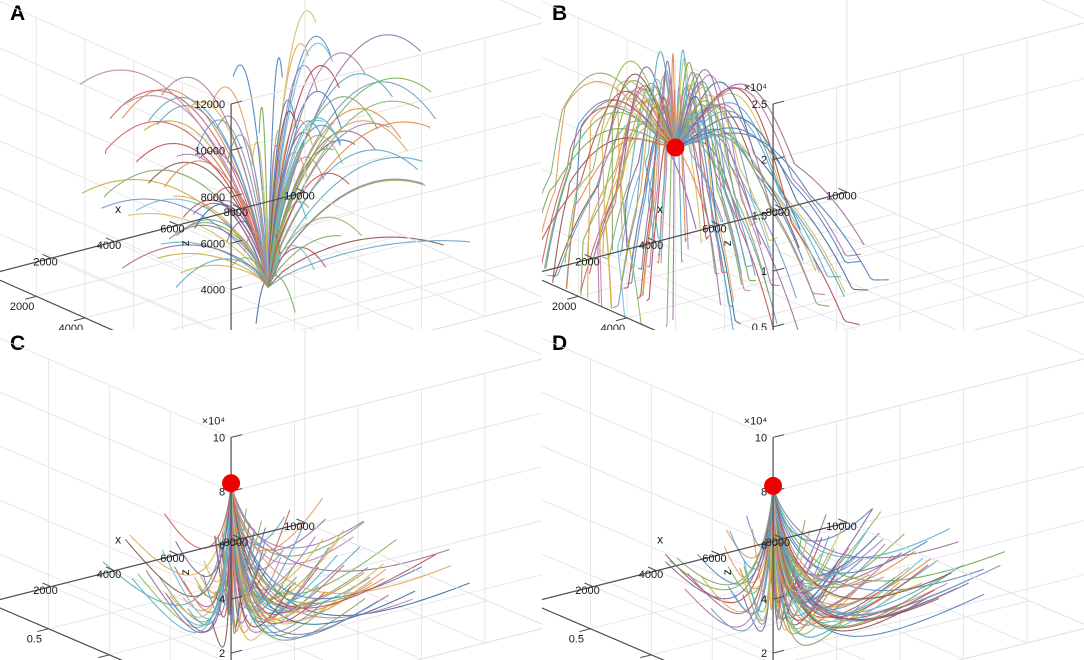 The height and width of the screenshot is (660, 1084). I want to click on x-tick-label: 4000, so click(651, 246).